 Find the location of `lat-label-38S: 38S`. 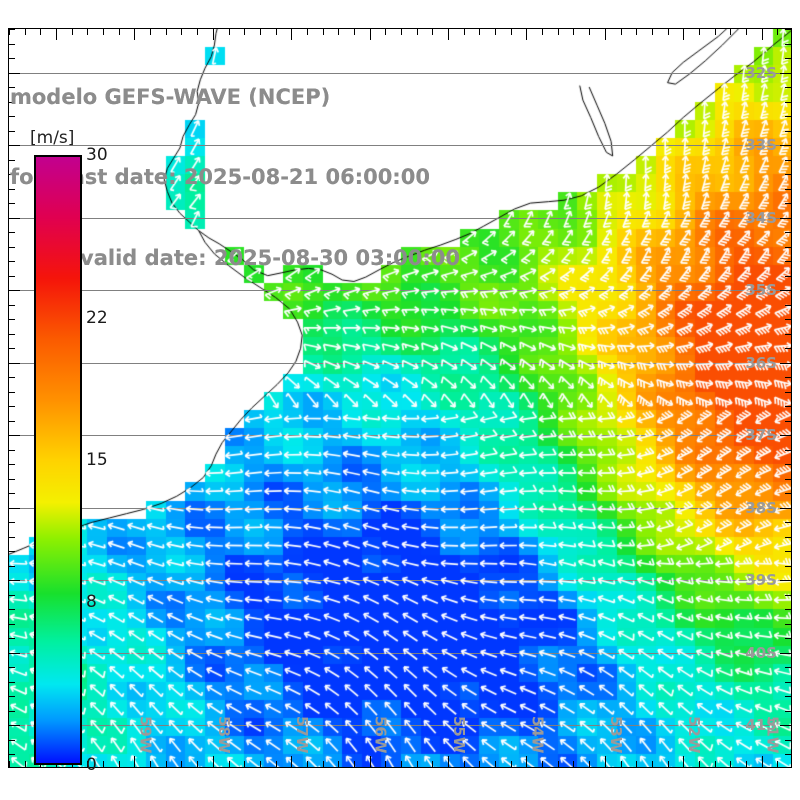

lat-label-38S: 38S is located at coordinates (761, 507).